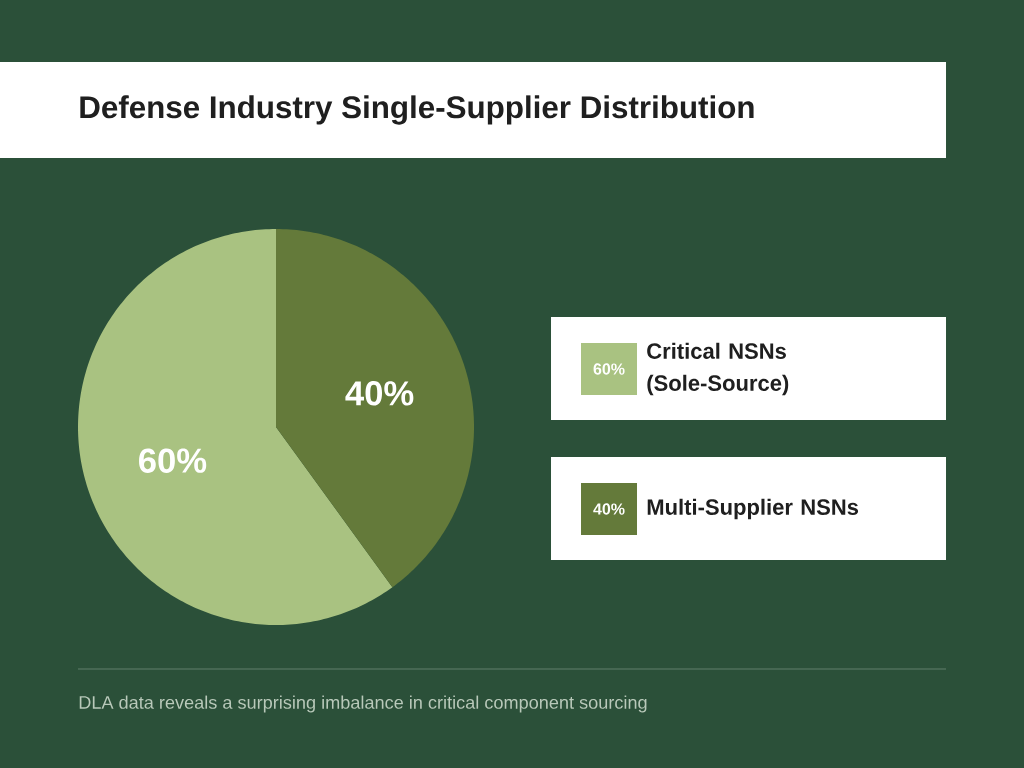 Image resolution: width=1024 pixels, height=768 pixels. Describe the element at coordinates (379, 393) in the screenshot. I see `data-label: 40%` at that location.